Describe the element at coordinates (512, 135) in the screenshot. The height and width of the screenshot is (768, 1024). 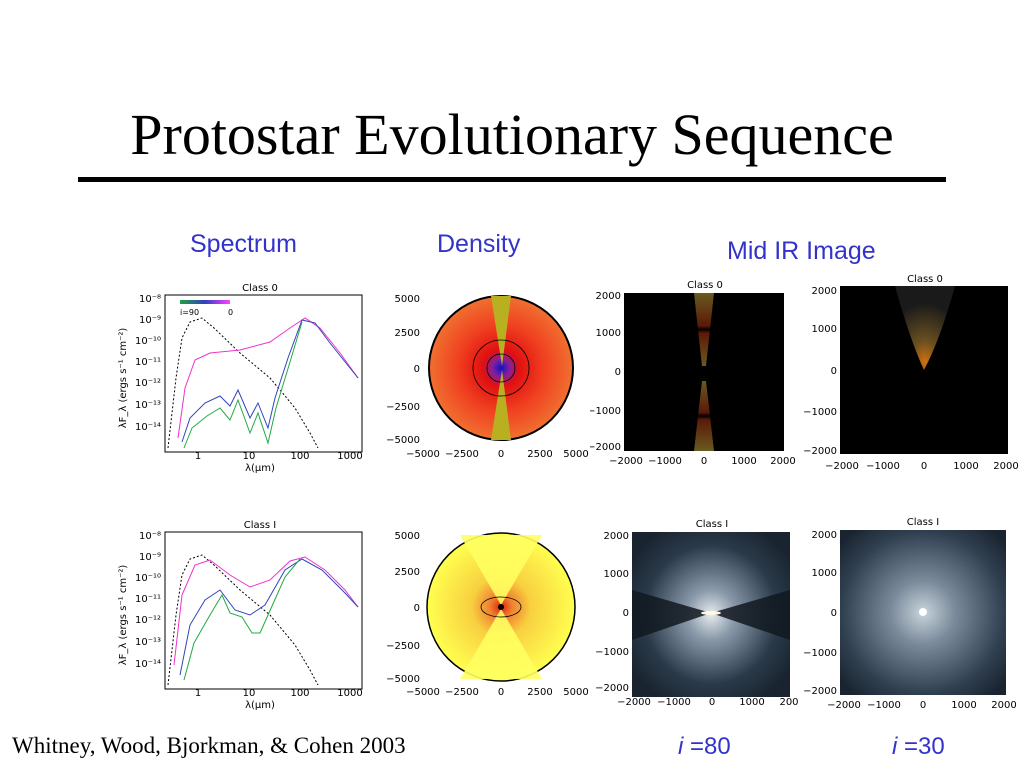
I see `page-title: Protostar Evolutionary Sequence` at that location.